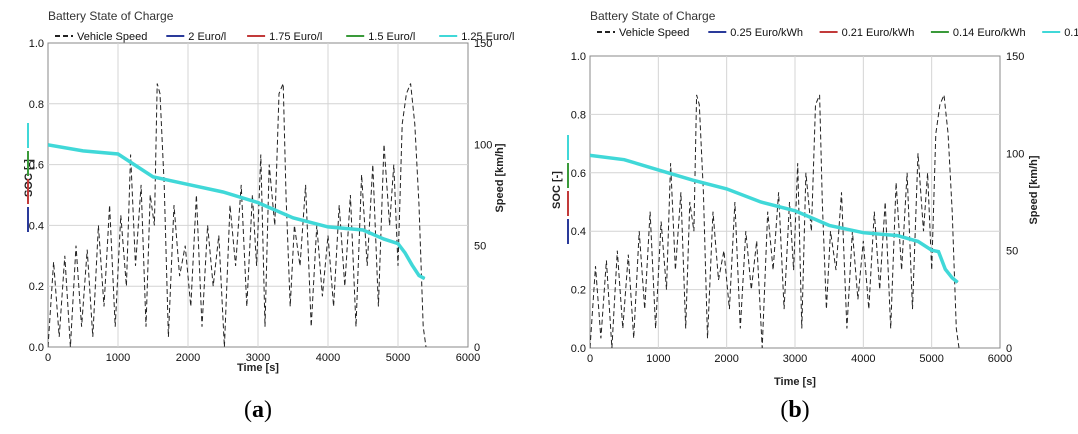 The image size is (1078, 434). What do you see at coordinates (36, 348) in the screenshot?
I see `chart-a-y-tick-label: 0.0` at bounding box center [36, 348].